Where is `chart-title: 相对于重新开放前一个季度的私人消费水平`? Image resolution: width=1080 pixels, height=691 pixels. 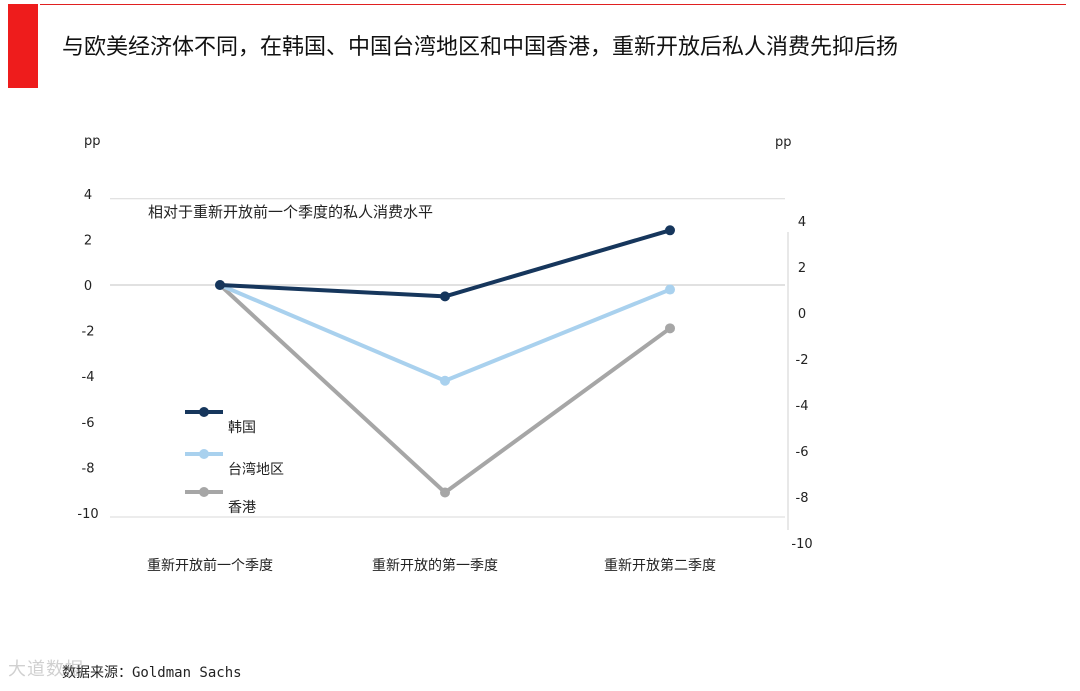
chart-title: 相对于重新开放前一个季度的私人消费水平 is located at coordinates (290, 212).